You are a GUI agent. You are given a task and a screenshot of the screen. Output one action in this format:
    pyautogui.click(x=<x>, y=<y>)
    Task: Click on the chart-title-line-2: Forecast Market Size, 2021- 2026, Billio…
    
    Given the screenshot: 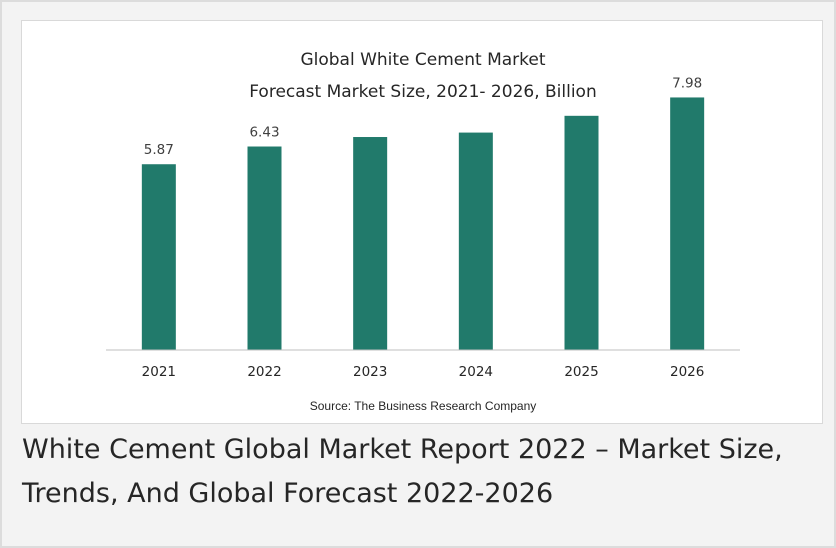 What is the action you would take?
    pyautogui.click(x=423, y=92)
    